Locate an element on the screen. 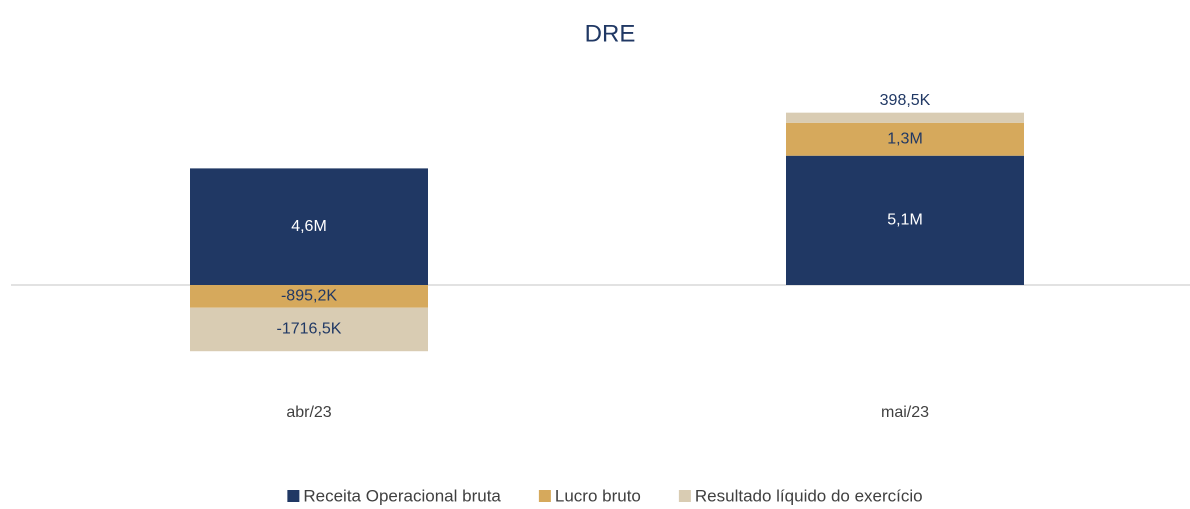 The image size is (1190, 509). data-label: 5,1M is located at coordinates (905, 220).